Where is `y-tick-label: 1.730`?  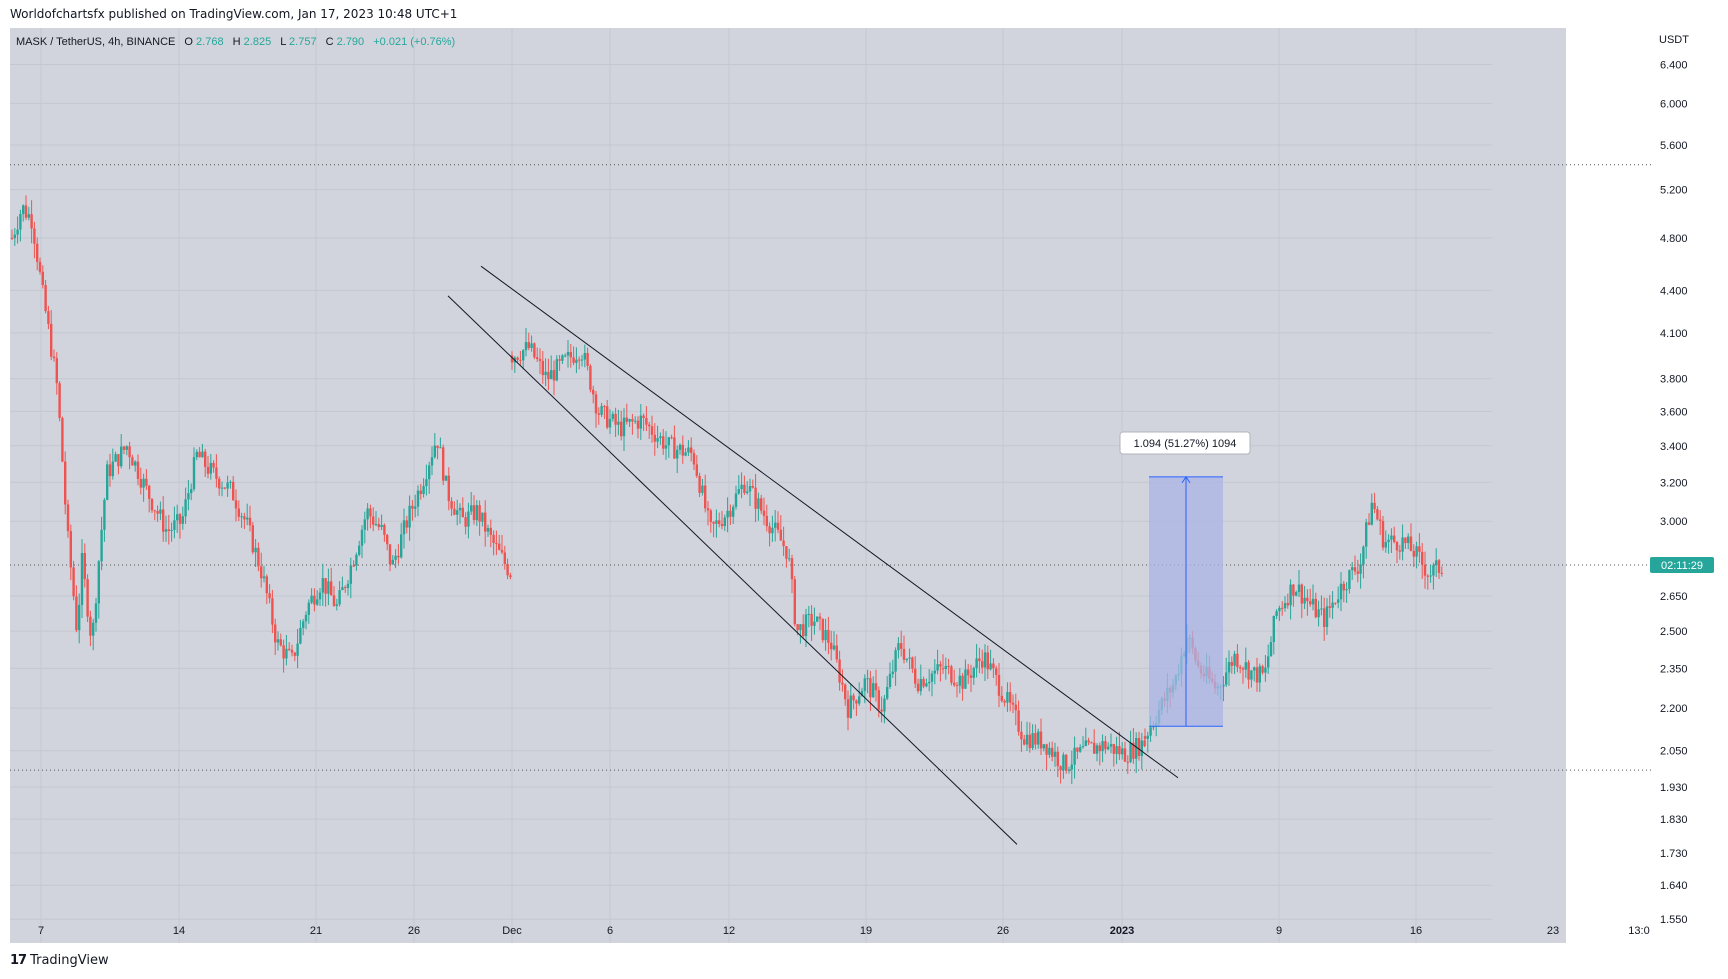 y-tick-label: 1.730 is located at coordinates (1674, 854).